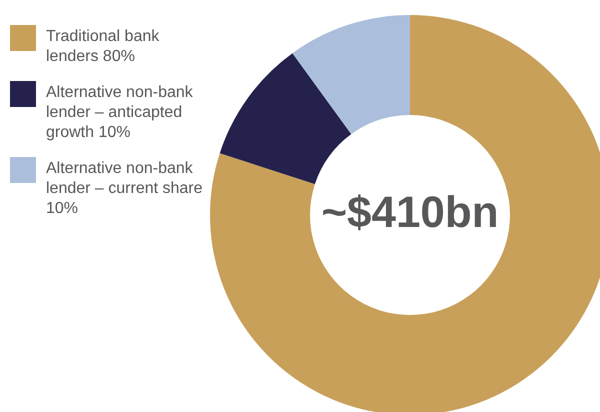 This screenshot has width=600, height=412. What do you see at coordinates (120, 113) in the screenshot?
I see `legend-label: Alternative non-bank lender – anticapted growth 10%` at bounding box center [120, 113].